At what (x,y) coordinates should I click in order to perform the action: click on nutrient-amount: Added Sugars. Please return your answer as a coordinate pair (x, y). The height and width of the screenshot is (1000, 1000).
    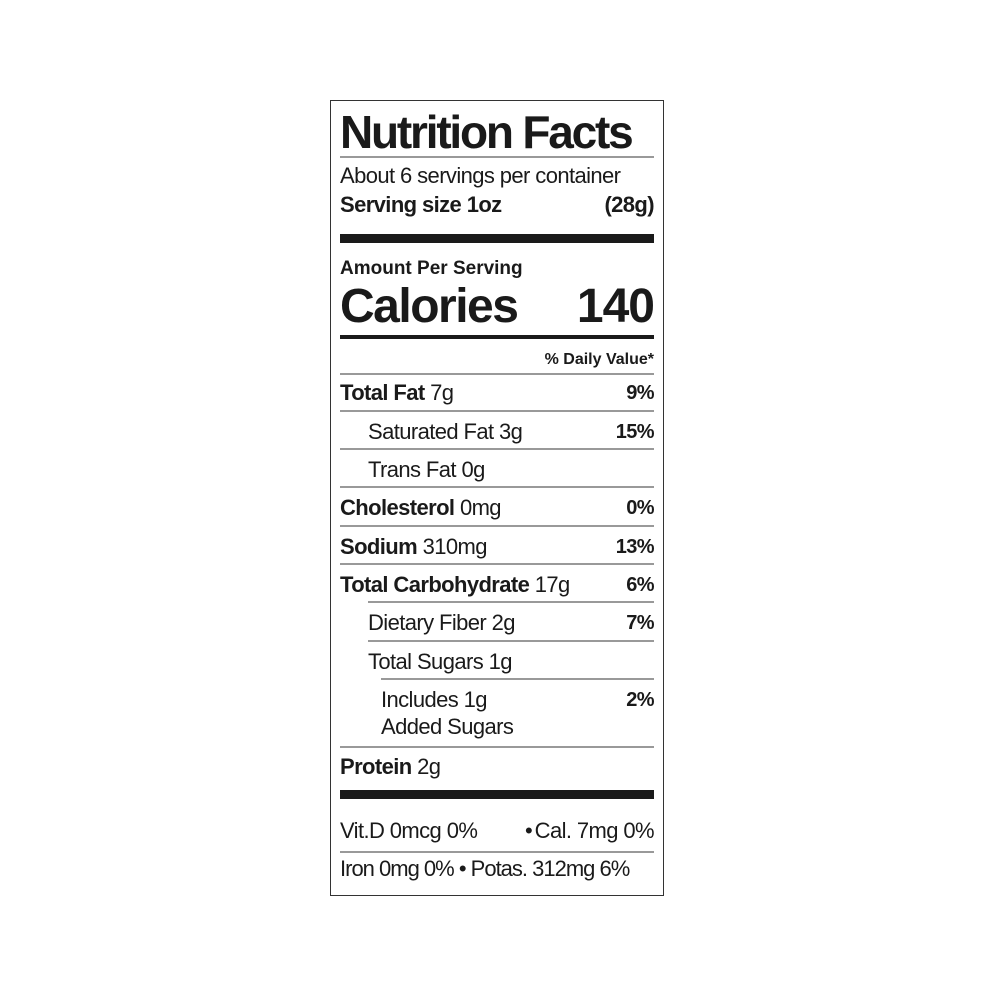
    Looking at the image, I should click on (447, 726).